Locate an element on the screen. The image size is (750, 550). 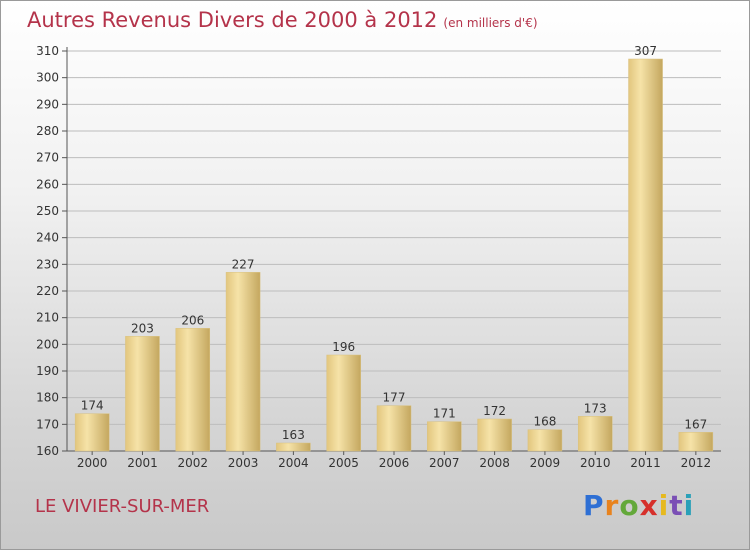
y-tick-label: 220 is located at coordinates (47, 291).